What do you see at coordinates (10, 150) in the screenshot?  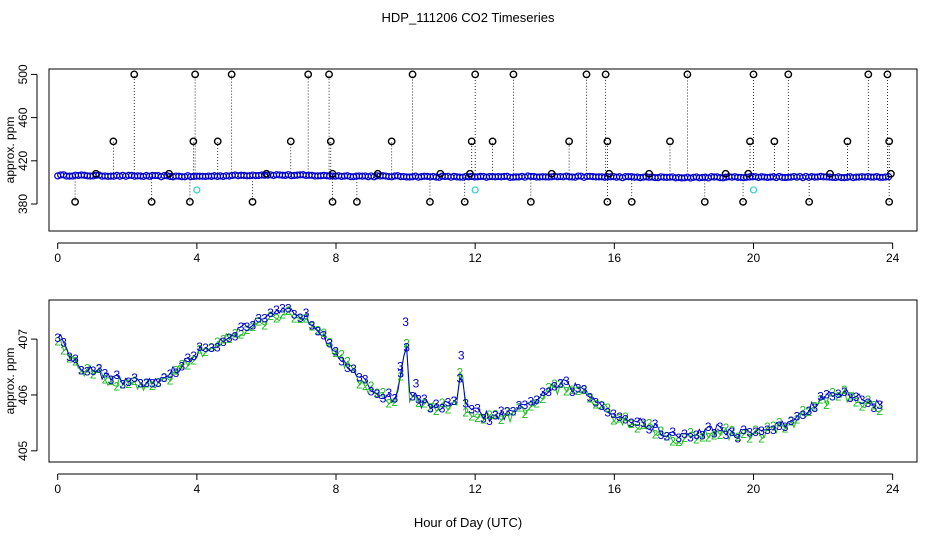 I see `top-ylabel: approx. ppm` at bounding box center [10, 150].